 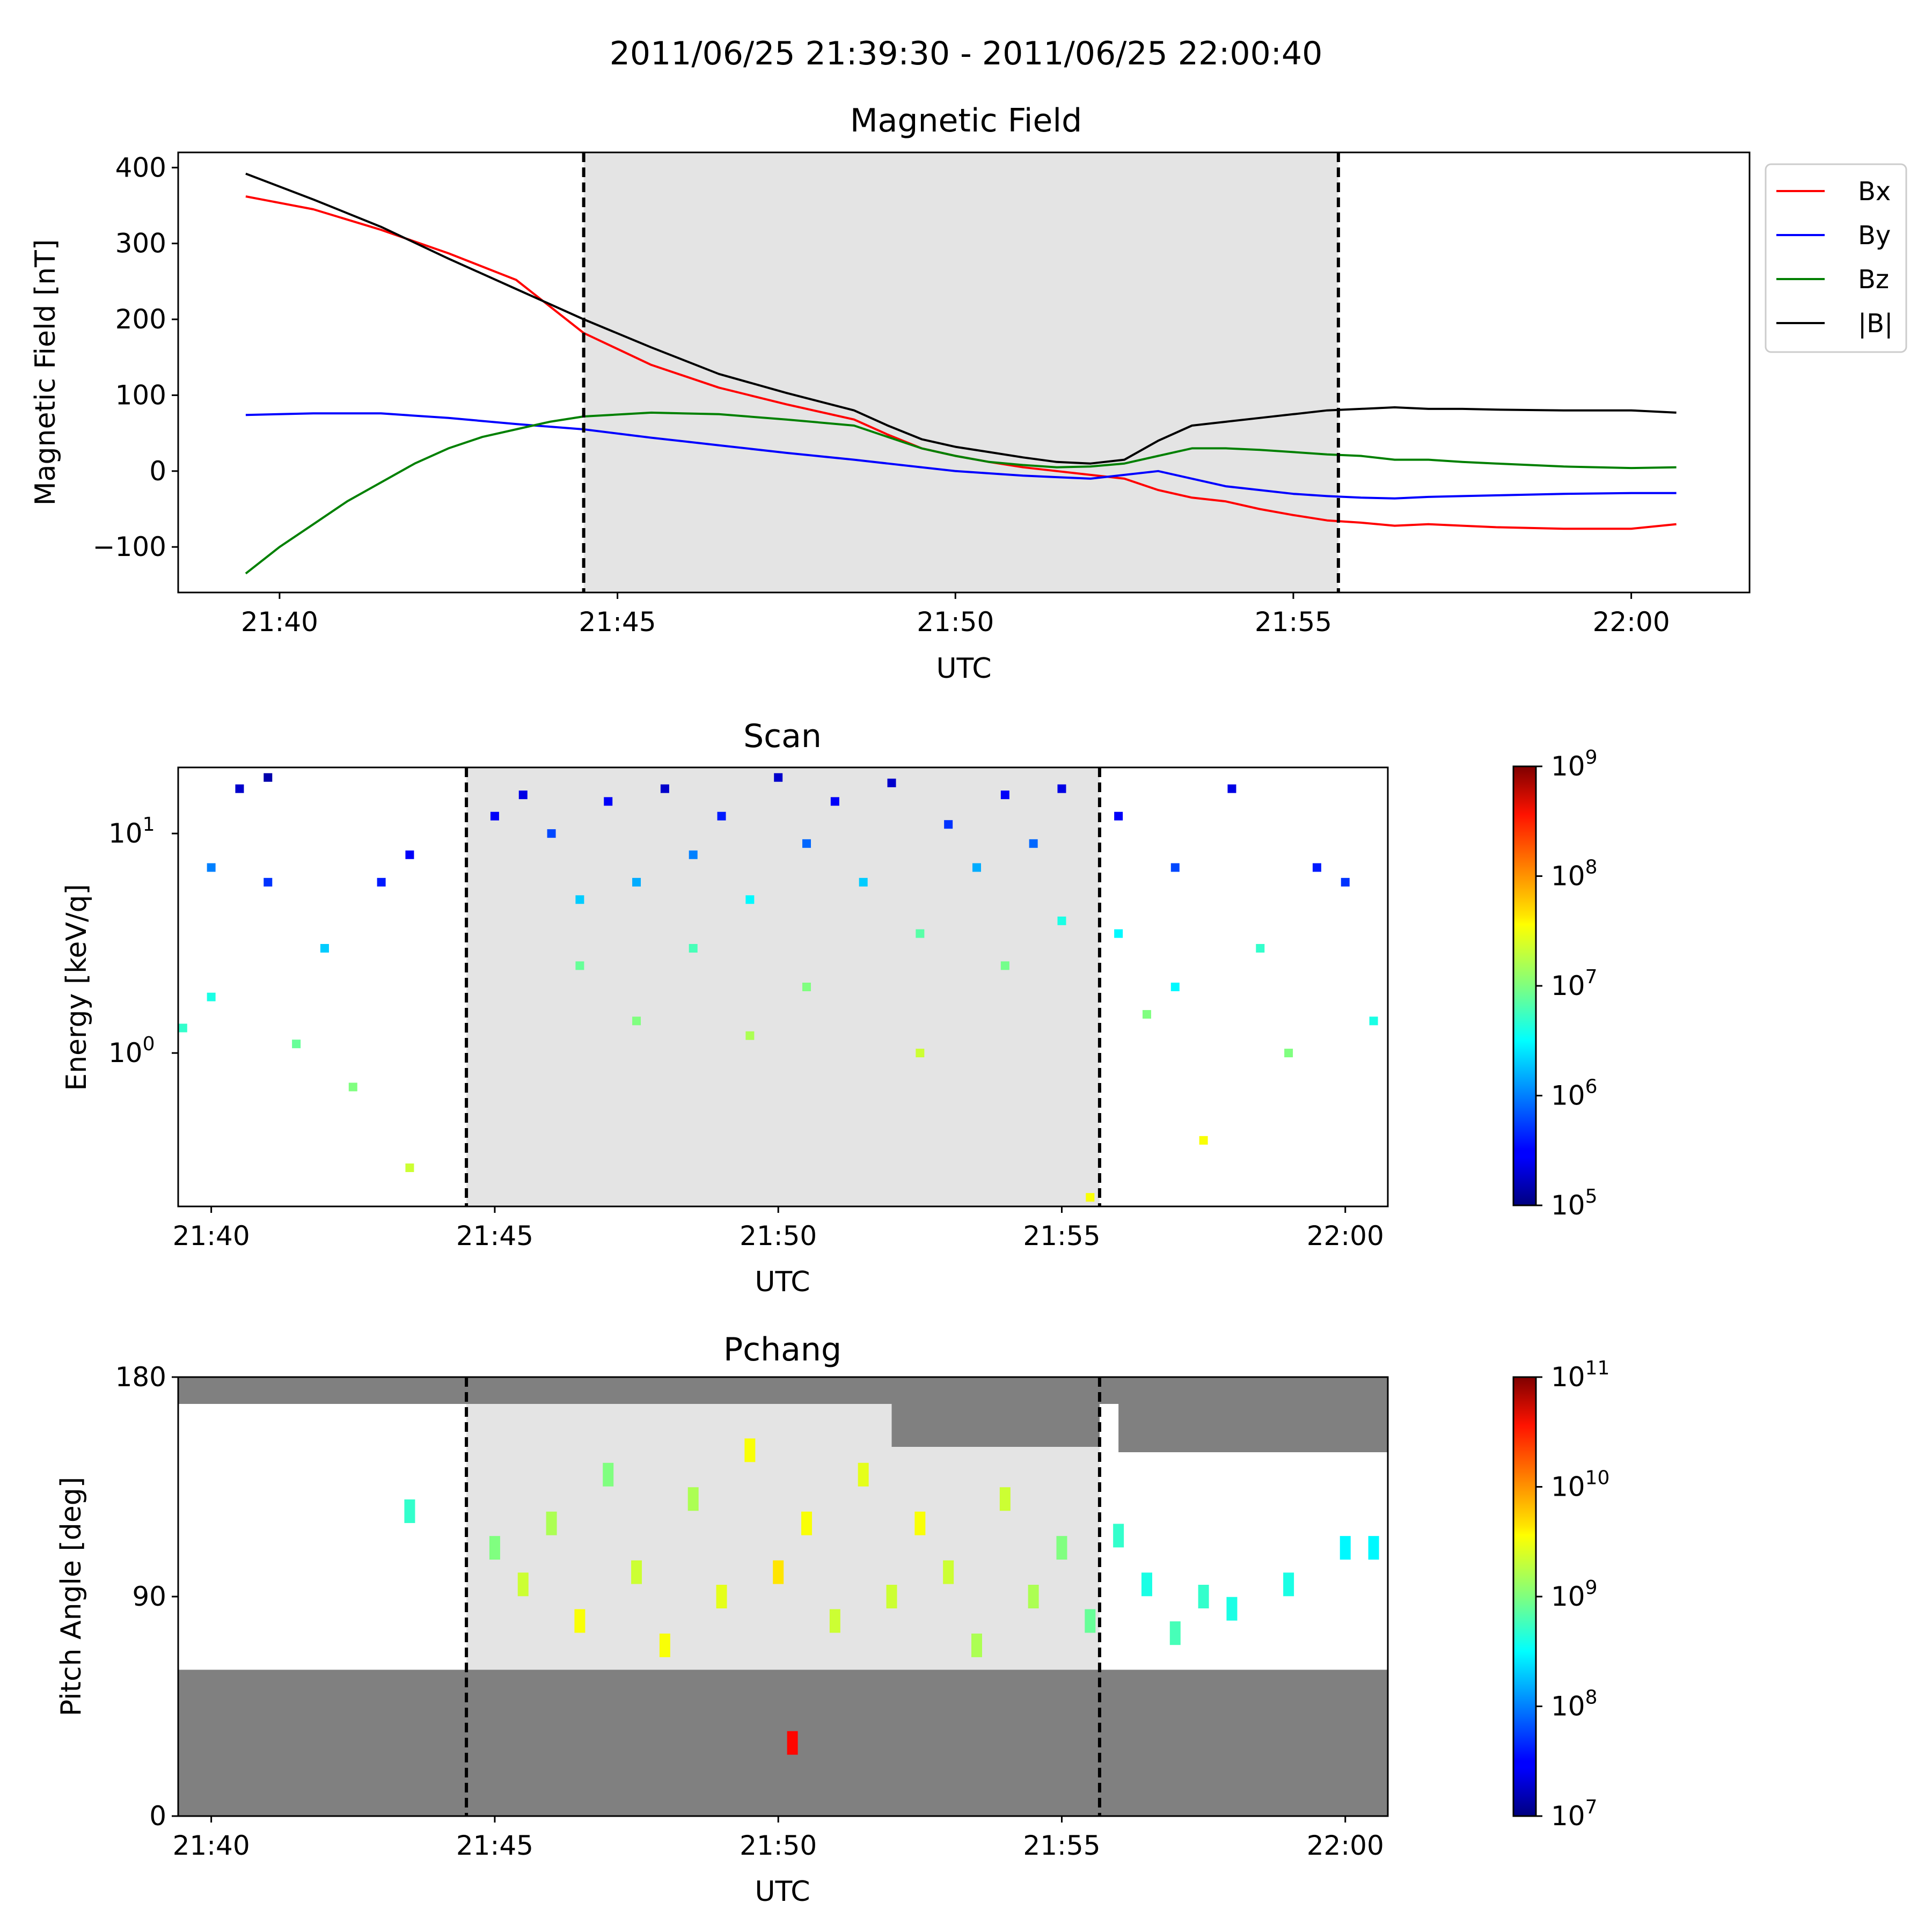 I want to click on interval-boundary-lines, so click(x=961, y=372).